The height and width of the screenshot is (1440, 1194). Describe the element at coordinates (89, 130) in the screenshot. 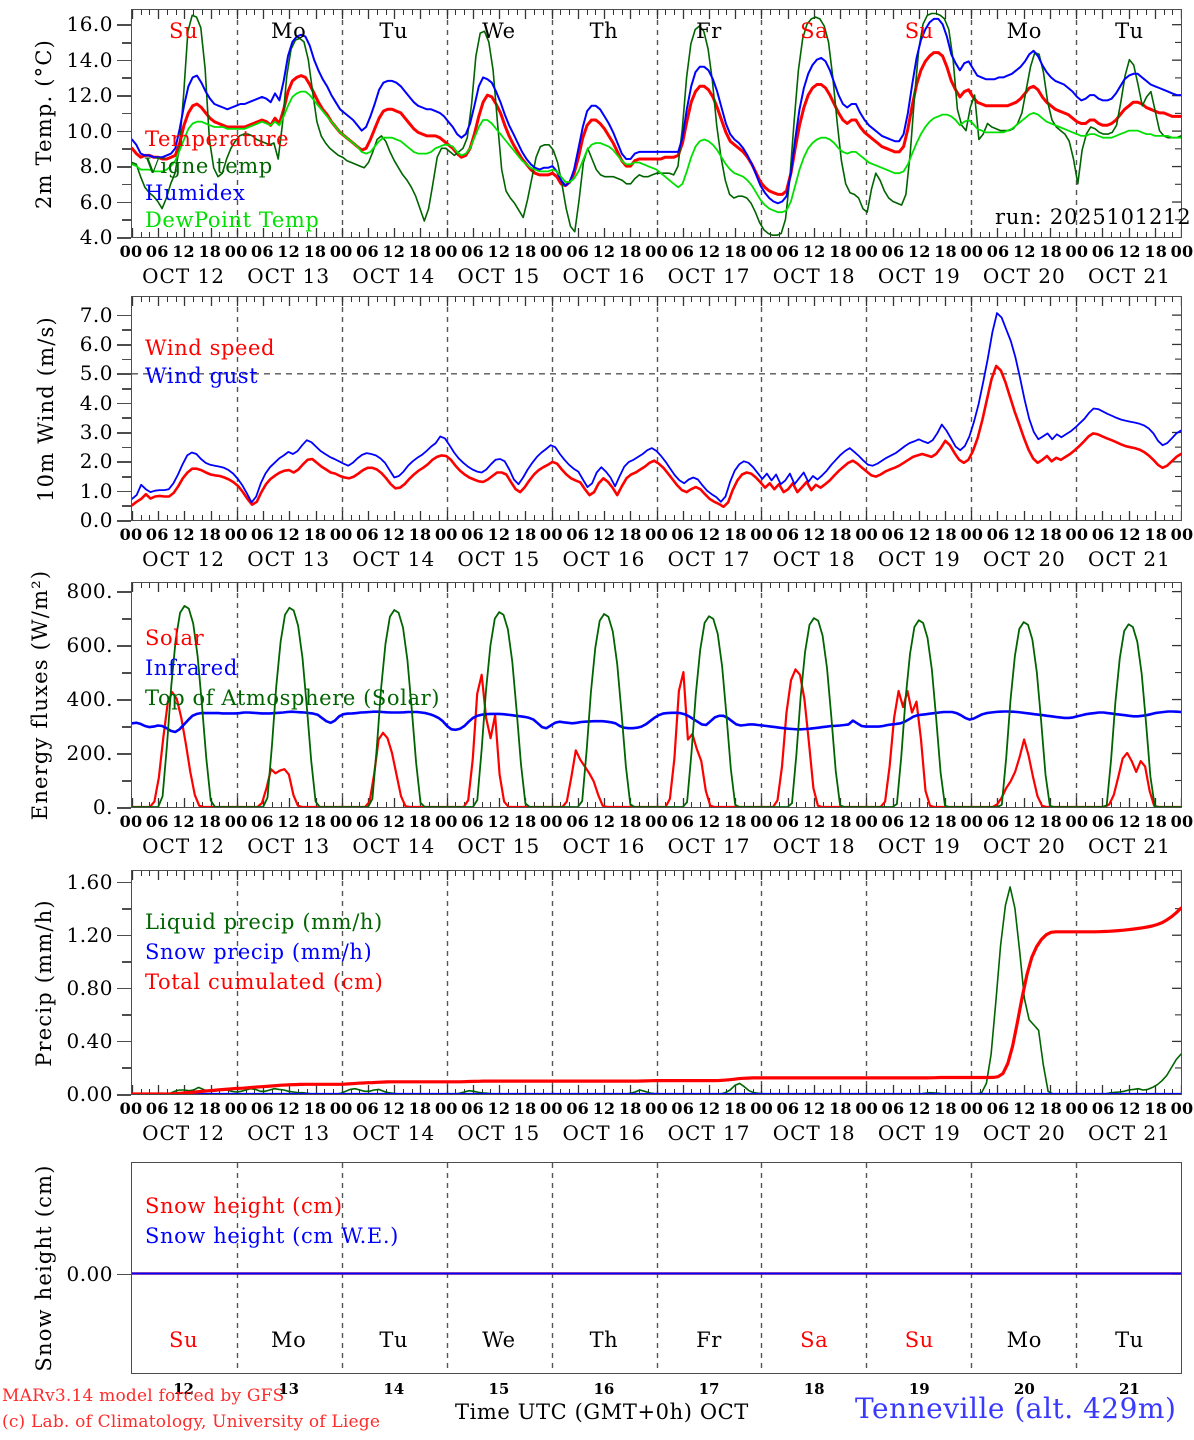

I see `y-tick-label: 10.0` at that location.